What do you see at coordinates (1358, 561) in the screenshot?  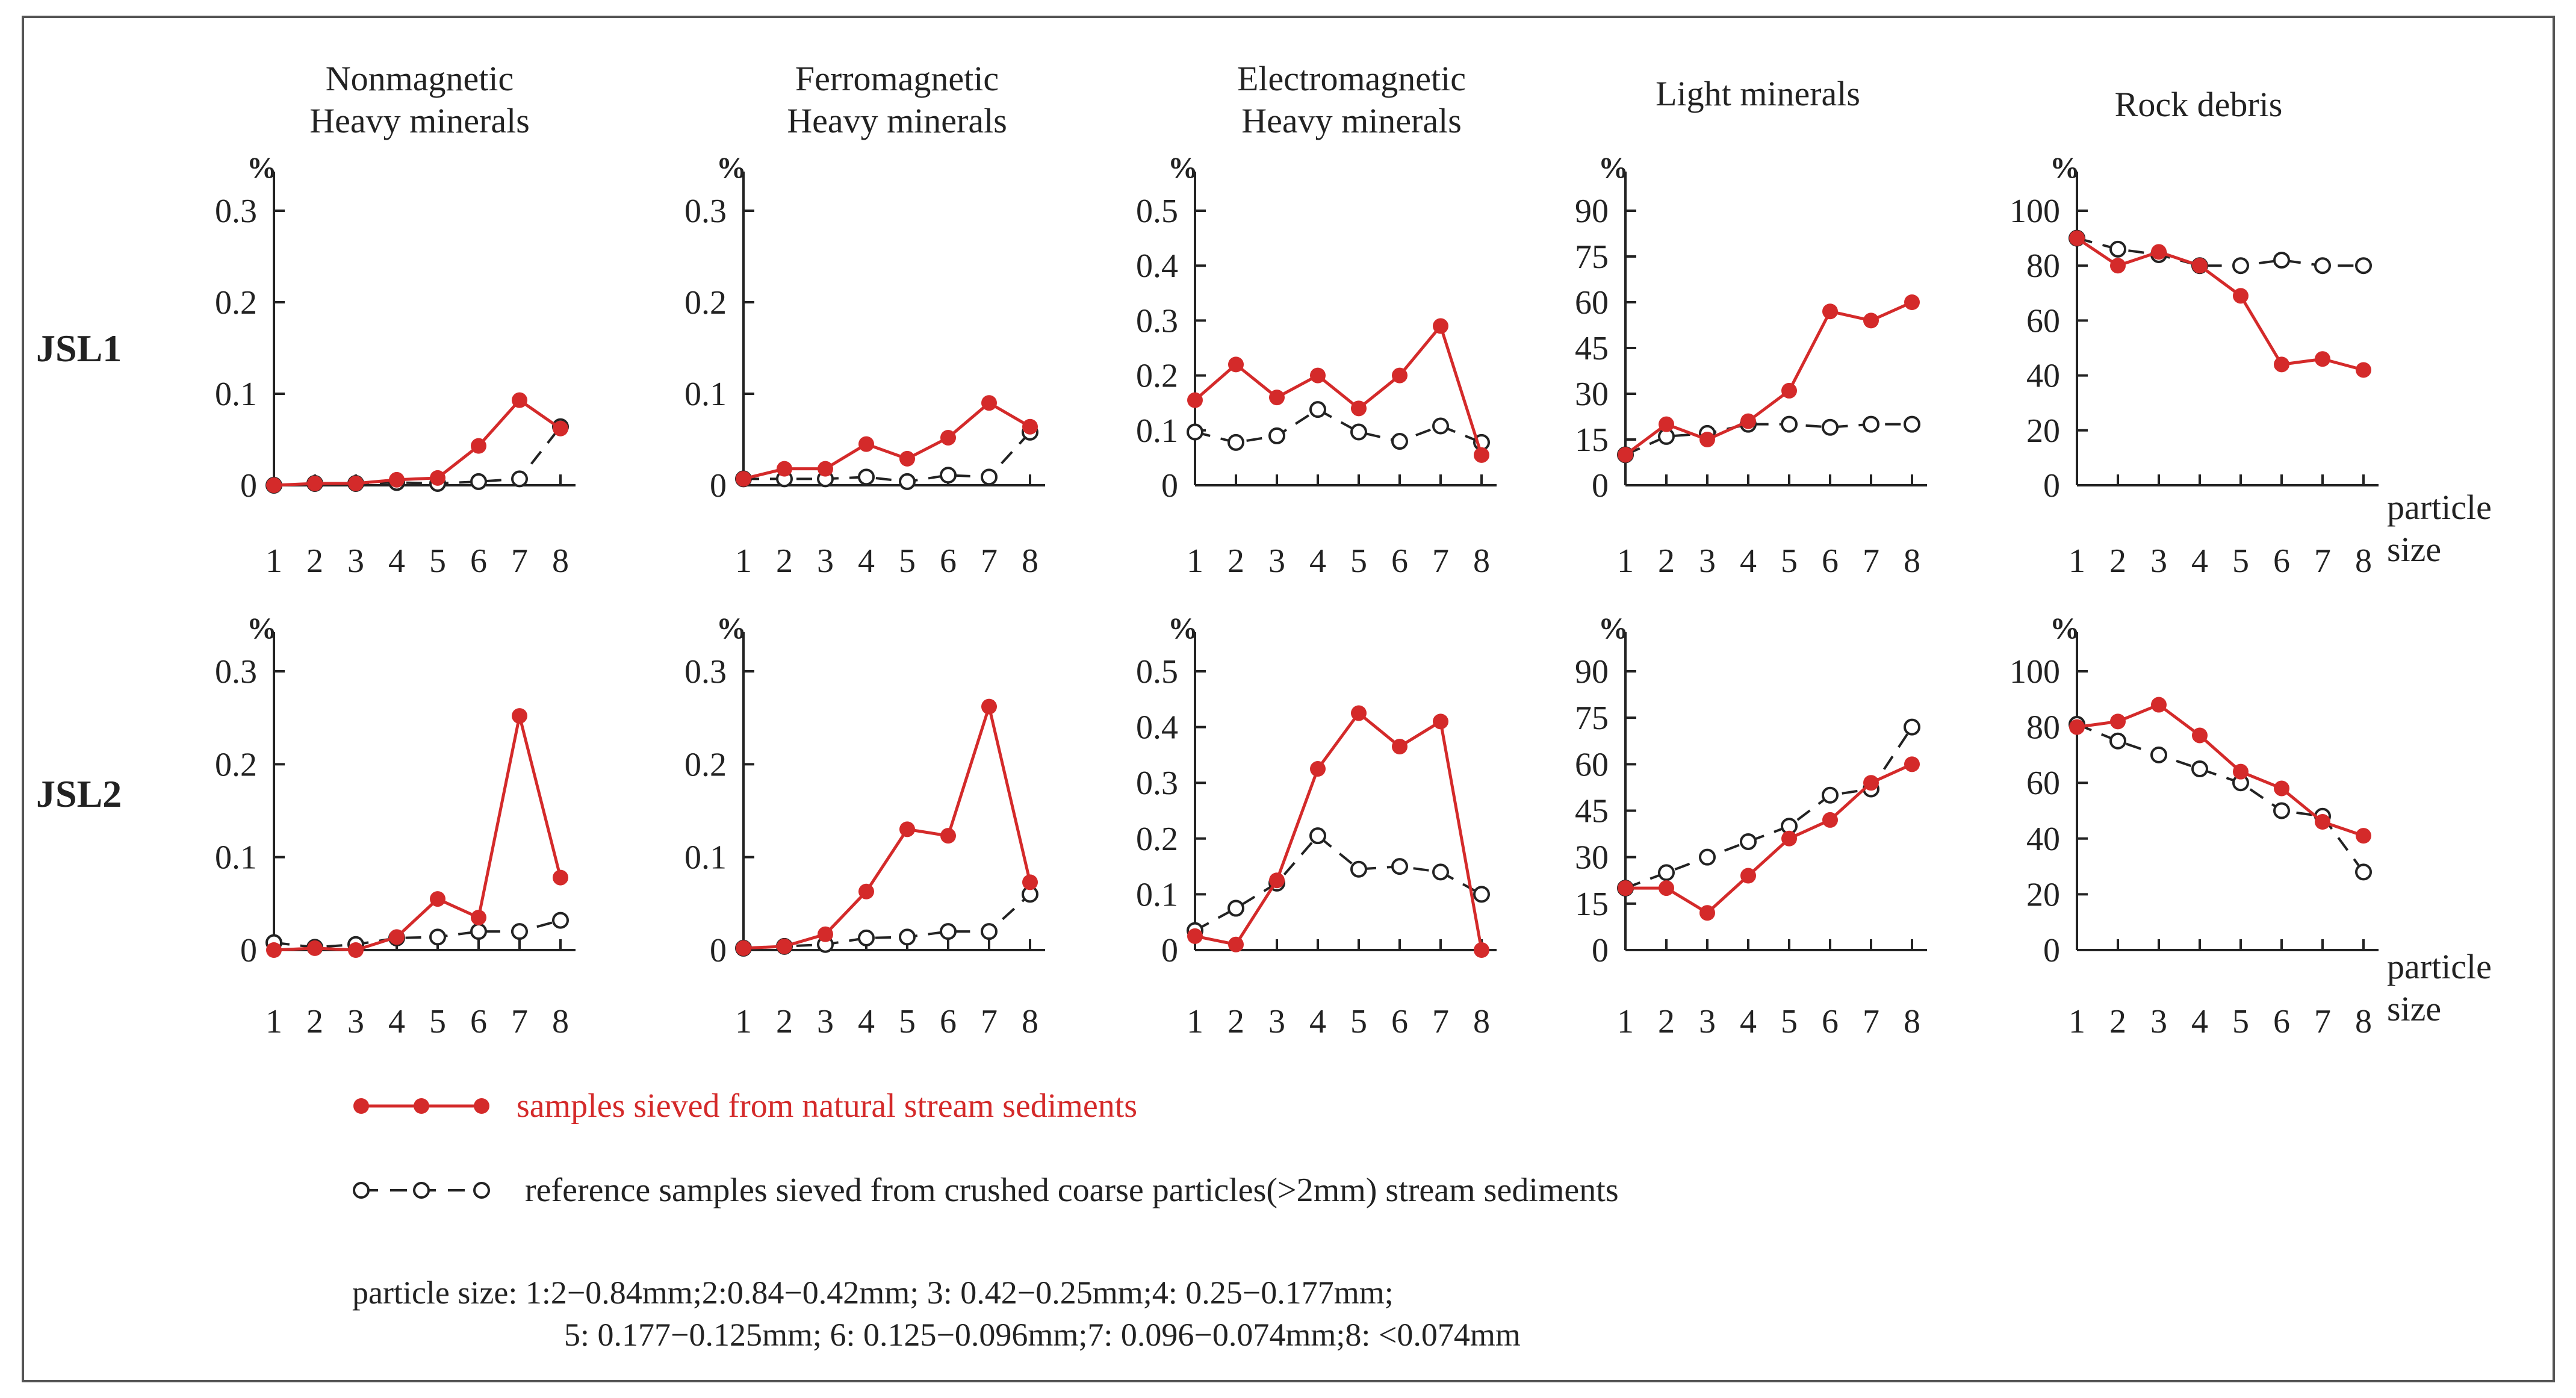 I see `row1-col3-x-tick-label: 5` at bounding box center [1358, 561].